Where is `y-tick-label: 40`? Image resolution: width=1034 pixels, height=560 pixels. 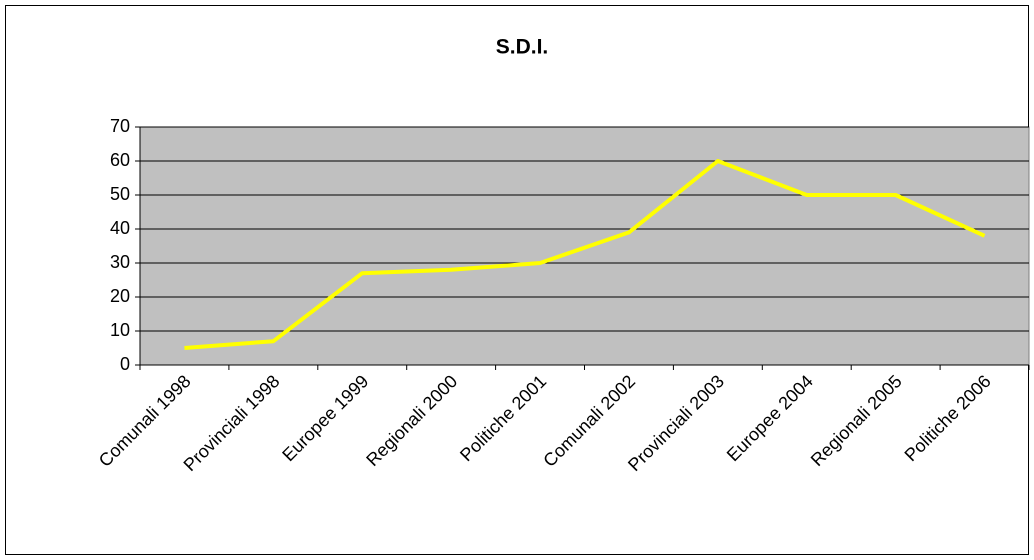
y-tick-label: 40 is located at coordinates (120, 228).